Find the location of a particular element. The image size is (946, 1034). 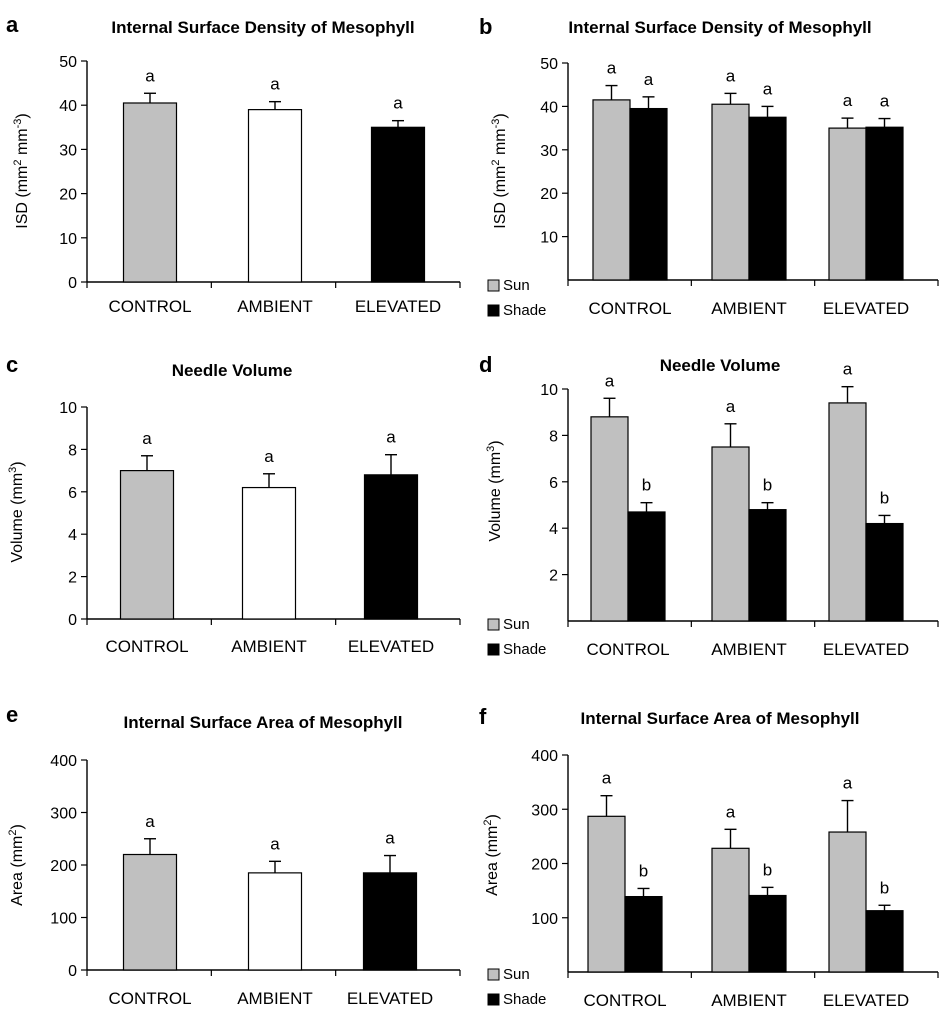

category-label-e: AMBIENT is located at coordinates (275, 998).